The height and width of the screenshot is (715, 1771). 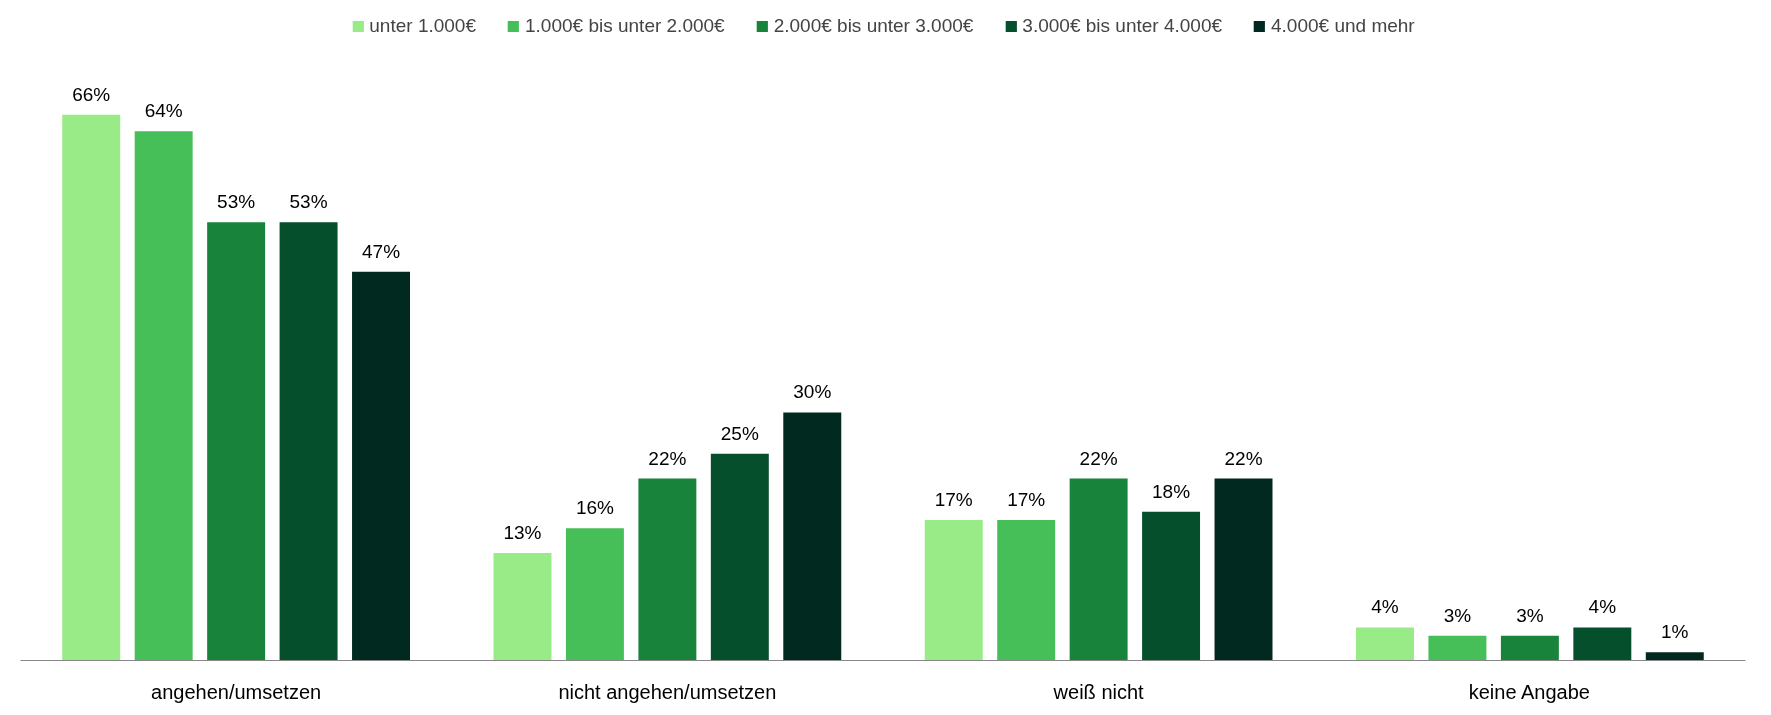 What do you see at coordinates (625, 26) in the screenshot?
I see `legend-label: 1.000€ bis unter 2.000€` at bounding box center [625, 26].